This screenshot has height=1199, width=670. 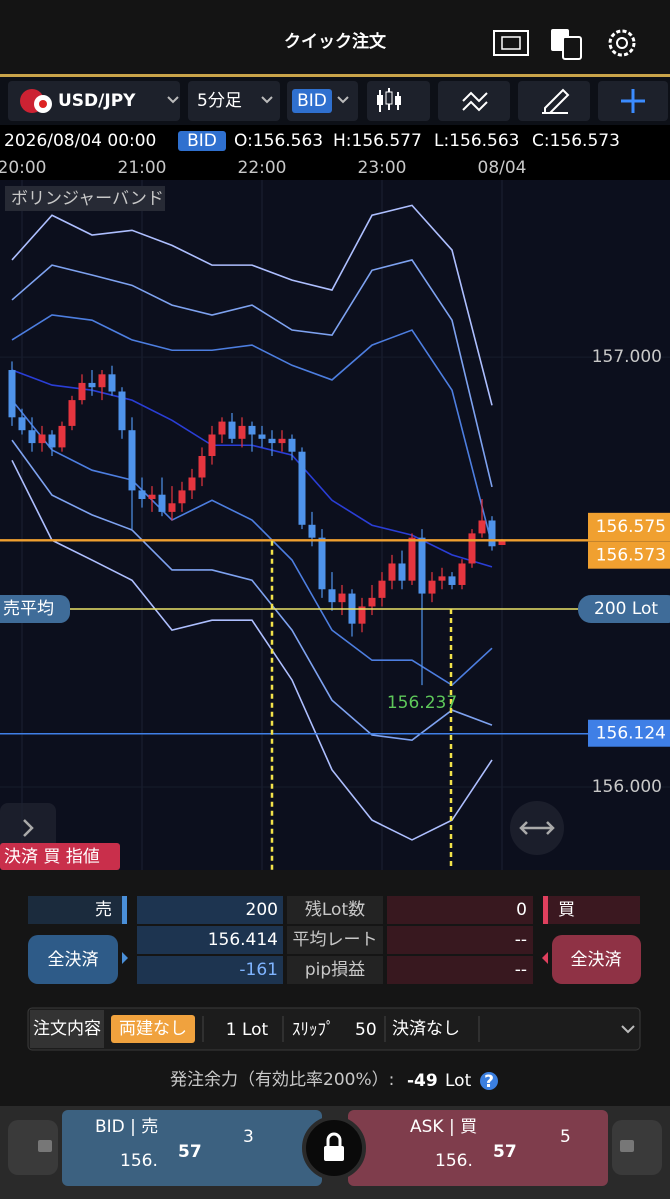 I want to click on timeframe: 5分足, so click(x=219, y=101).